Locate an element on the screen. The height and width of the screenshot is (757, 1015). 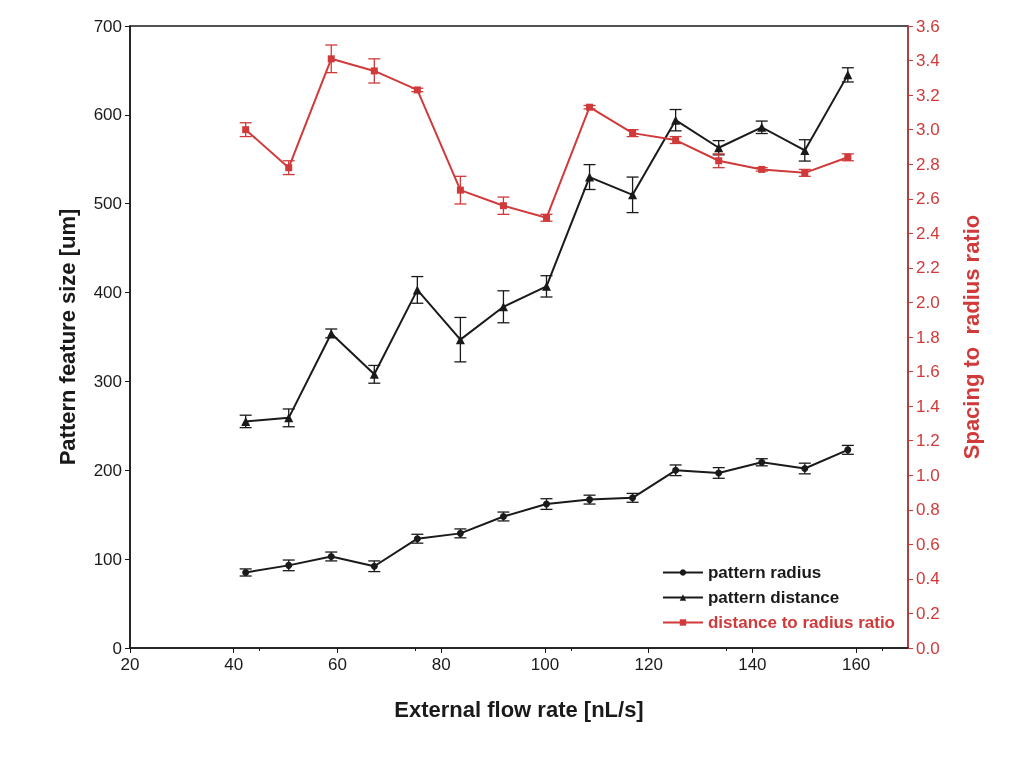
y-tick-label: 400 is located at coordinates (107, 293).